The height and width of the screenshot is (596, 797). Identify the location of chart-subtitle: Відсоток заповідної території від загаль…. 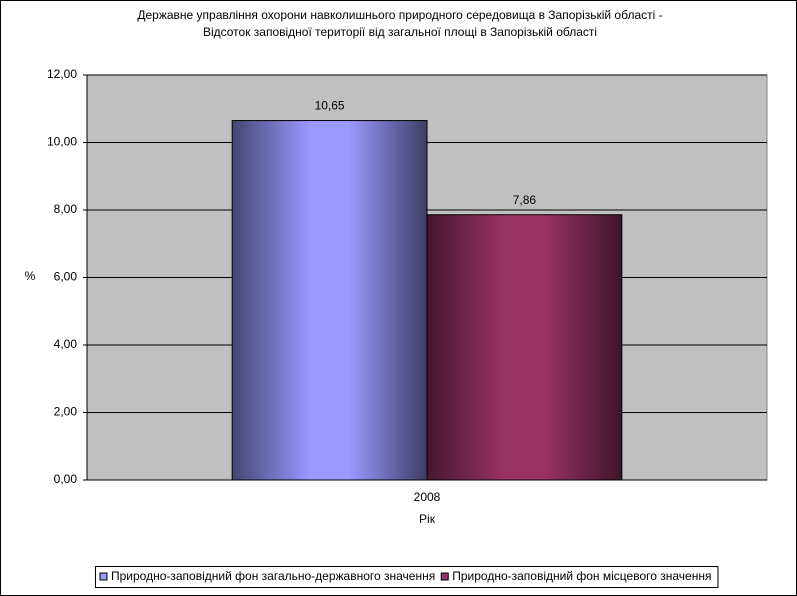
(400, 32).